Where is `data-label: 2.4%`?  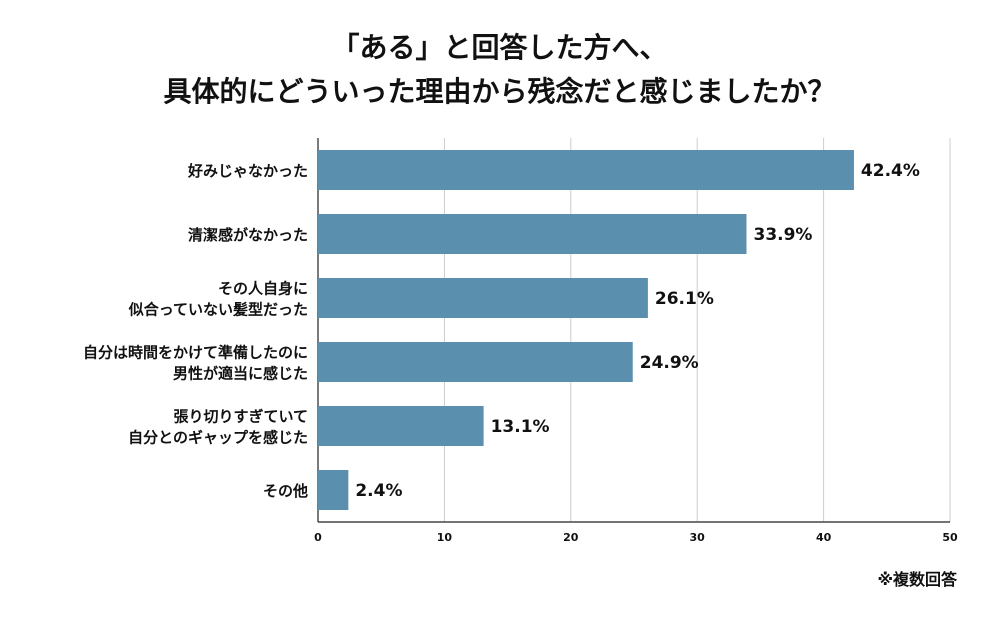 data-label: 2.4% is located at coordinates (378, 491).